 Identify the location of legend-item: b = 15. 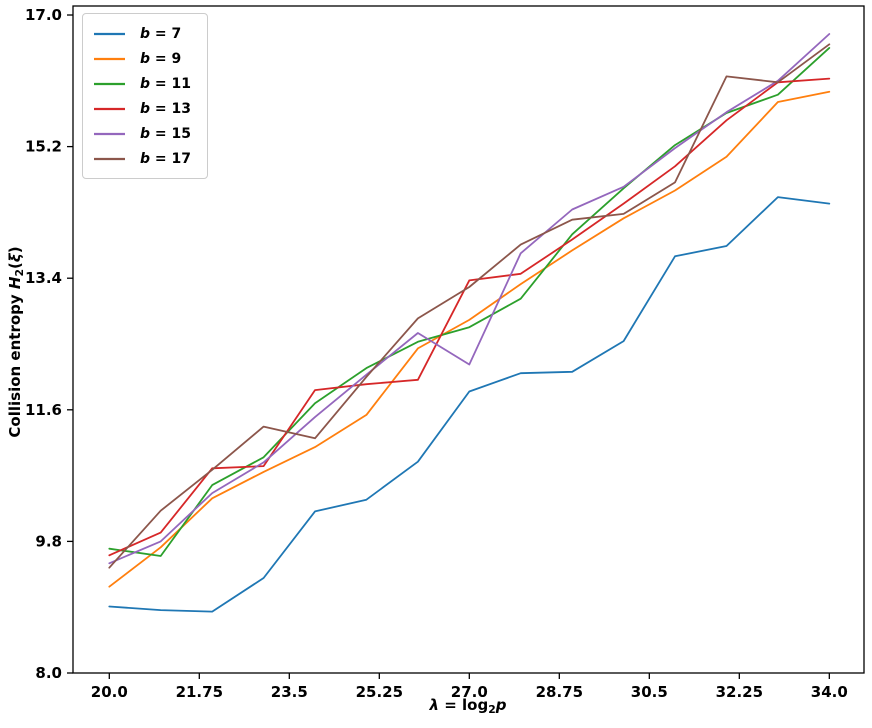
(142, 133).